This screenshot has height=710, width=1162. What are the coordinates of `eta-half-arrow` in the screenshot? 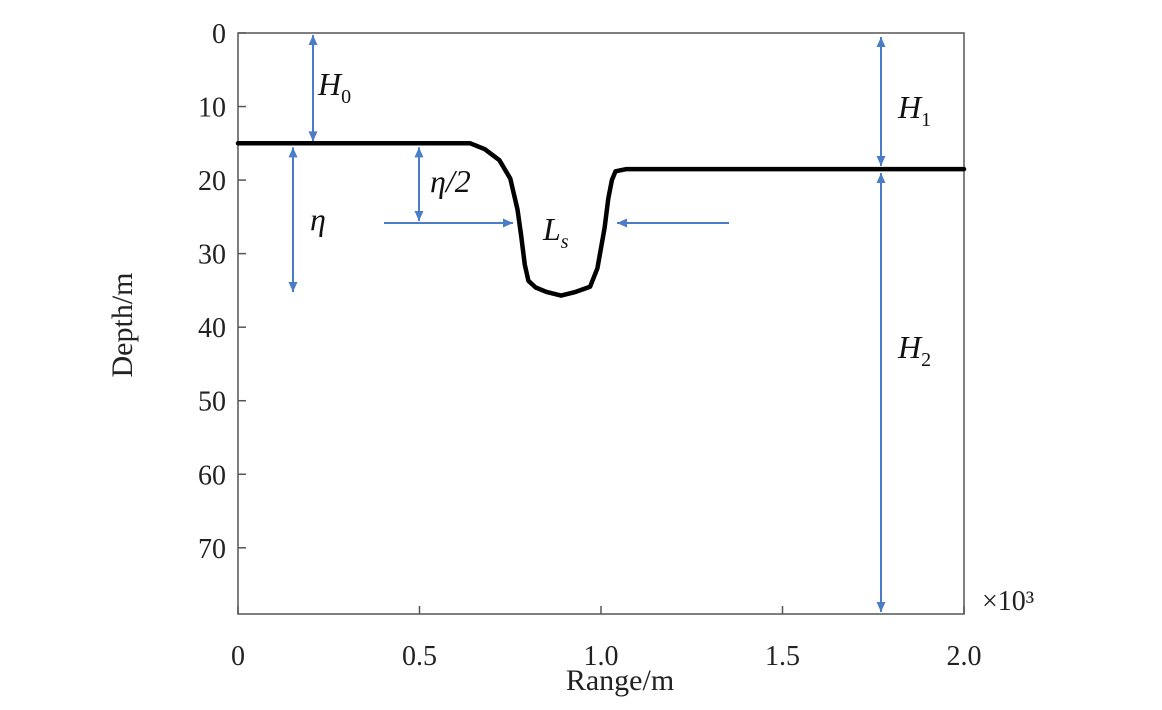 It's located at (419, 184).